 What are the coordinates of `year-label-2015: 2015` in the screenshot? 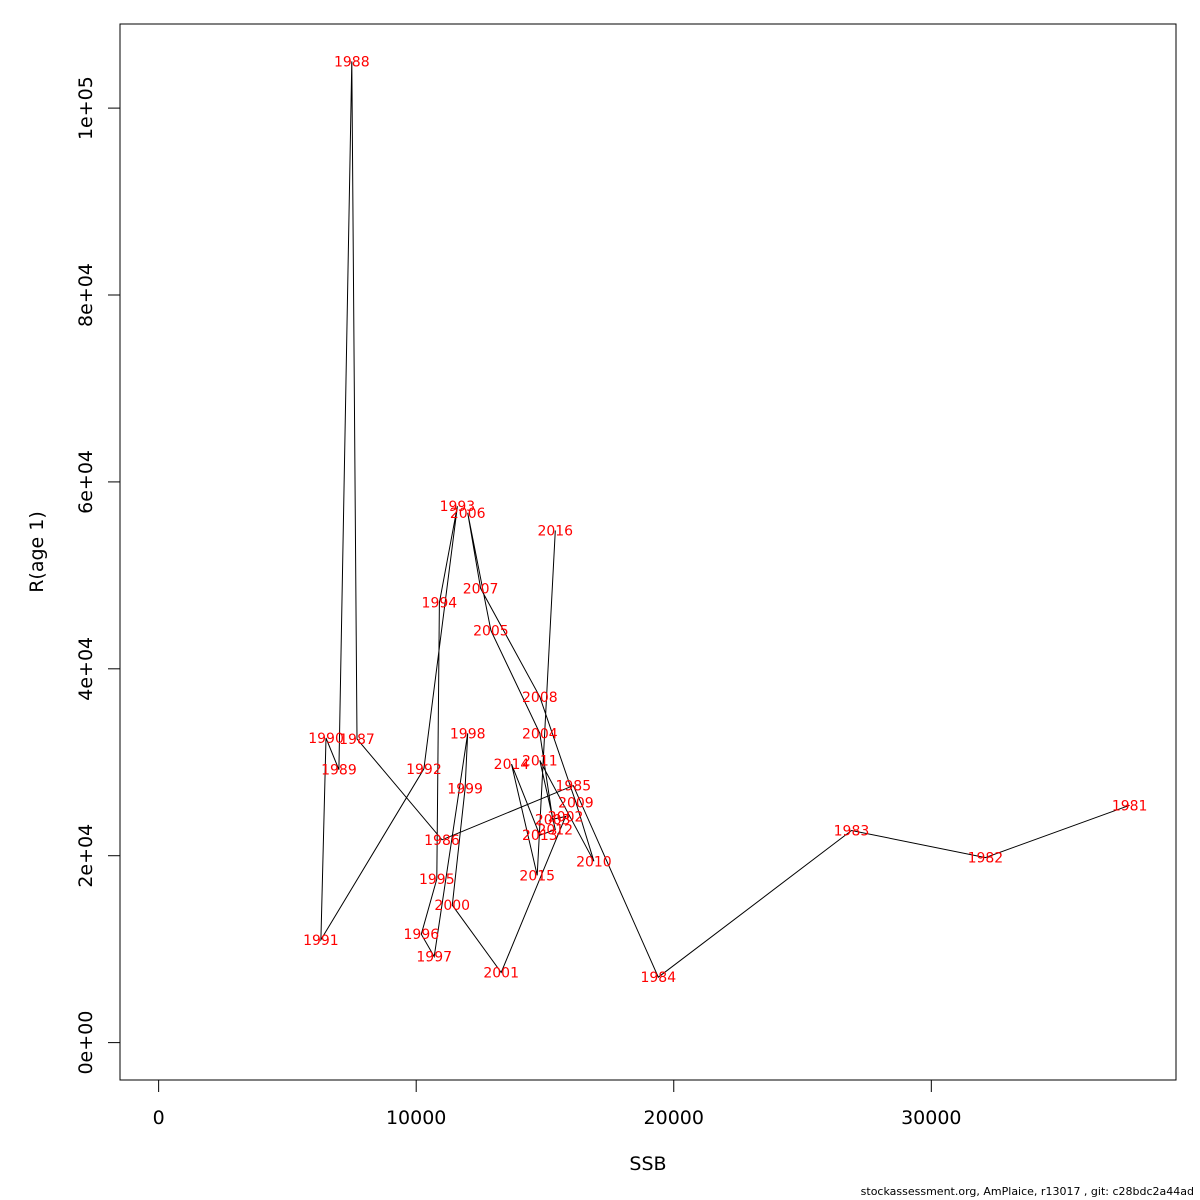 It's located at (537, 876).